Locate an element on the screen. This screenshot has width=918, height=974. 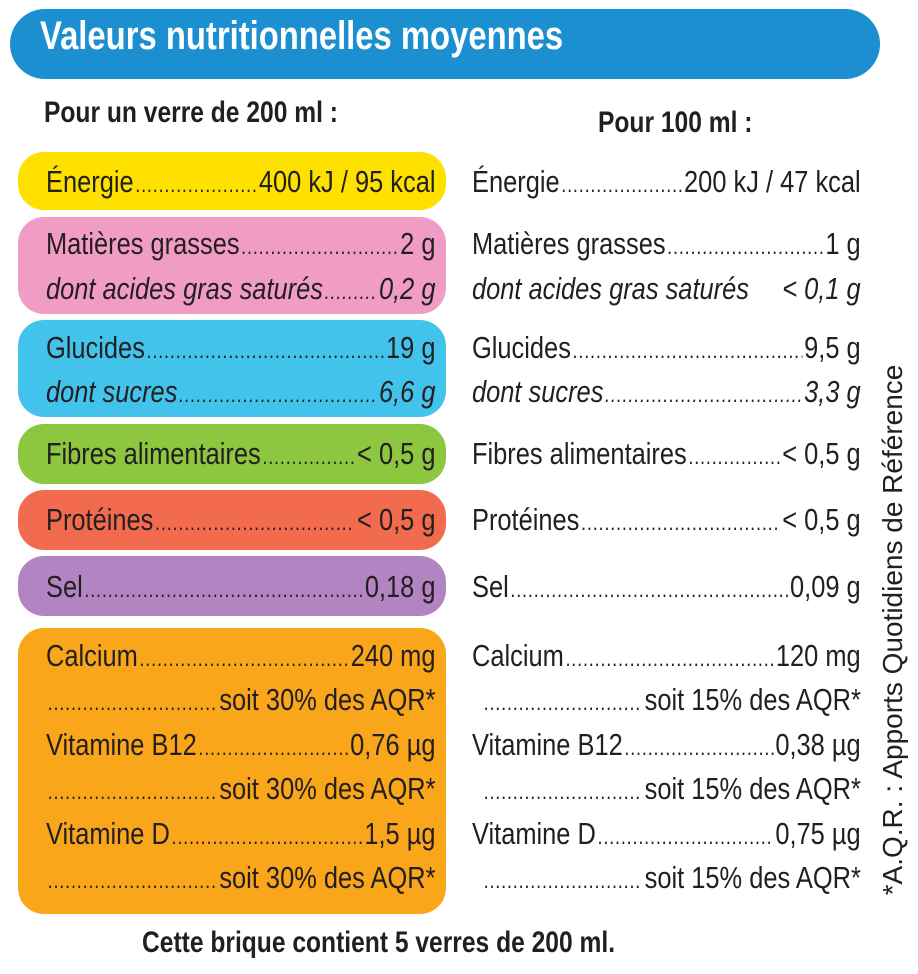
left-vitd-aqr-value: soit 30% des AQR* is located at coordinates (327, 877).